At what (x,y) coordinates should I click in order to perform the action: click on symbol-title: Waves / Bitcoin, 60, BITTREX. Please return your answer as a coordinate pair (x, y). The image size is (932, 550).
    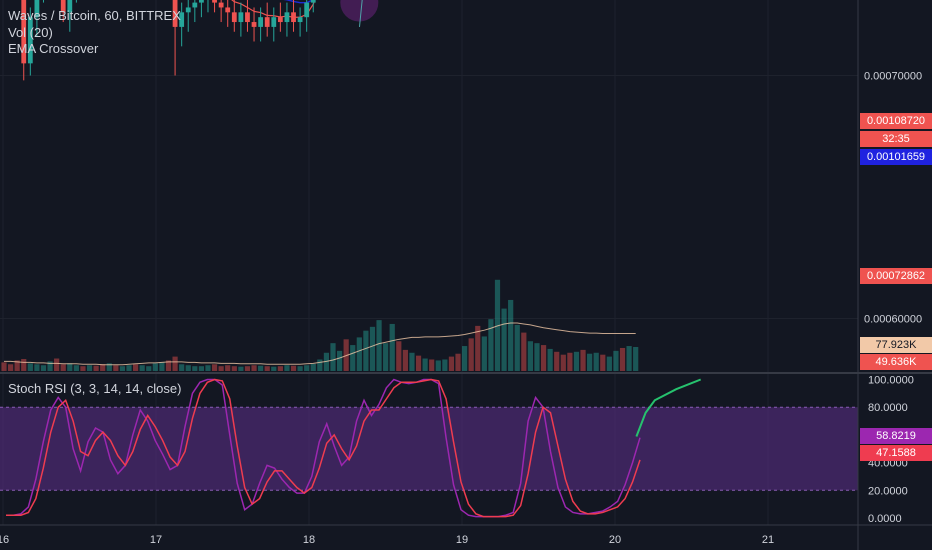
    Looking at the image, I should click on (94, 15).